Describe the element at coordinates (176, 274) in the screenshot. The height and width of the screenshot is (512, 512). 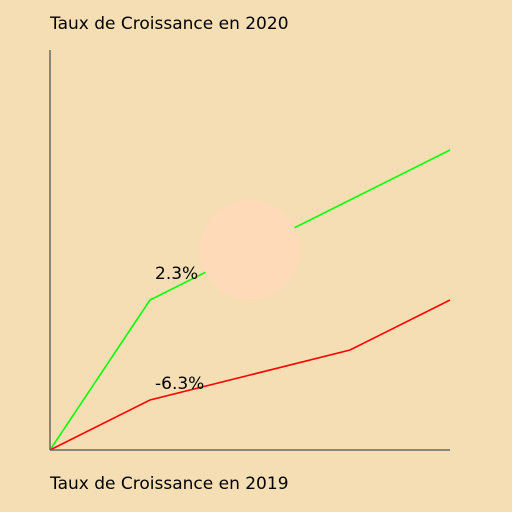
I see `annotation: 2.3%` at that location.